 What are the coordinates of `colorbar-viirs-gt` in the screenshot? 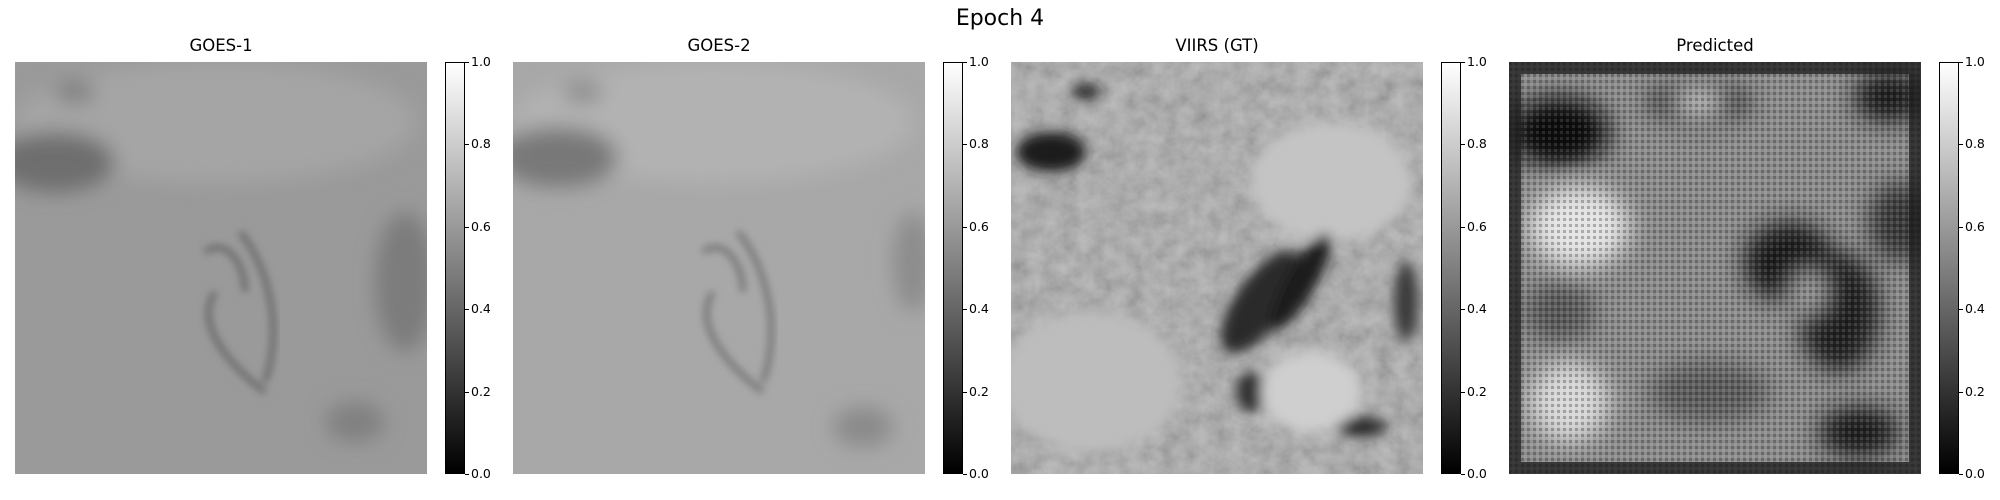 It's located at (1451, 268).